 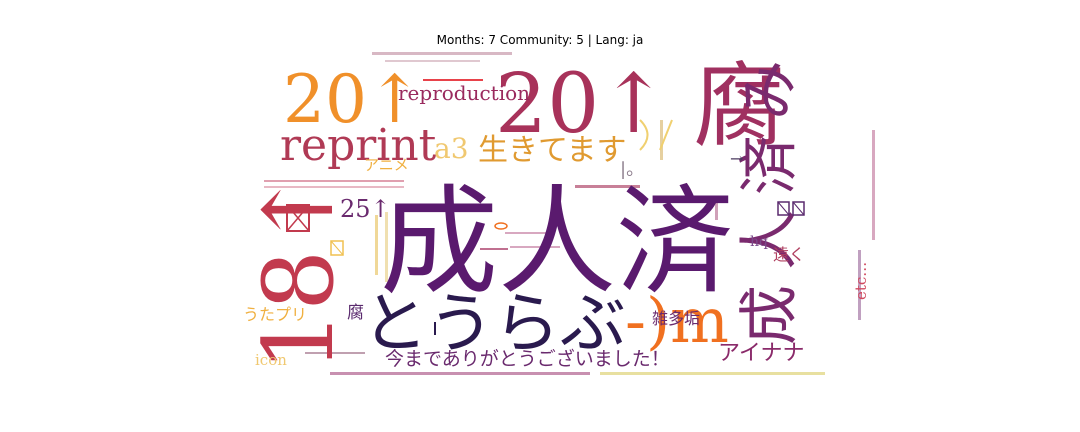 What do you see at coordinates (581, 104) in the screenshot?
I see `word-20-up-large: 20↑` at bounding box center [581, 104].